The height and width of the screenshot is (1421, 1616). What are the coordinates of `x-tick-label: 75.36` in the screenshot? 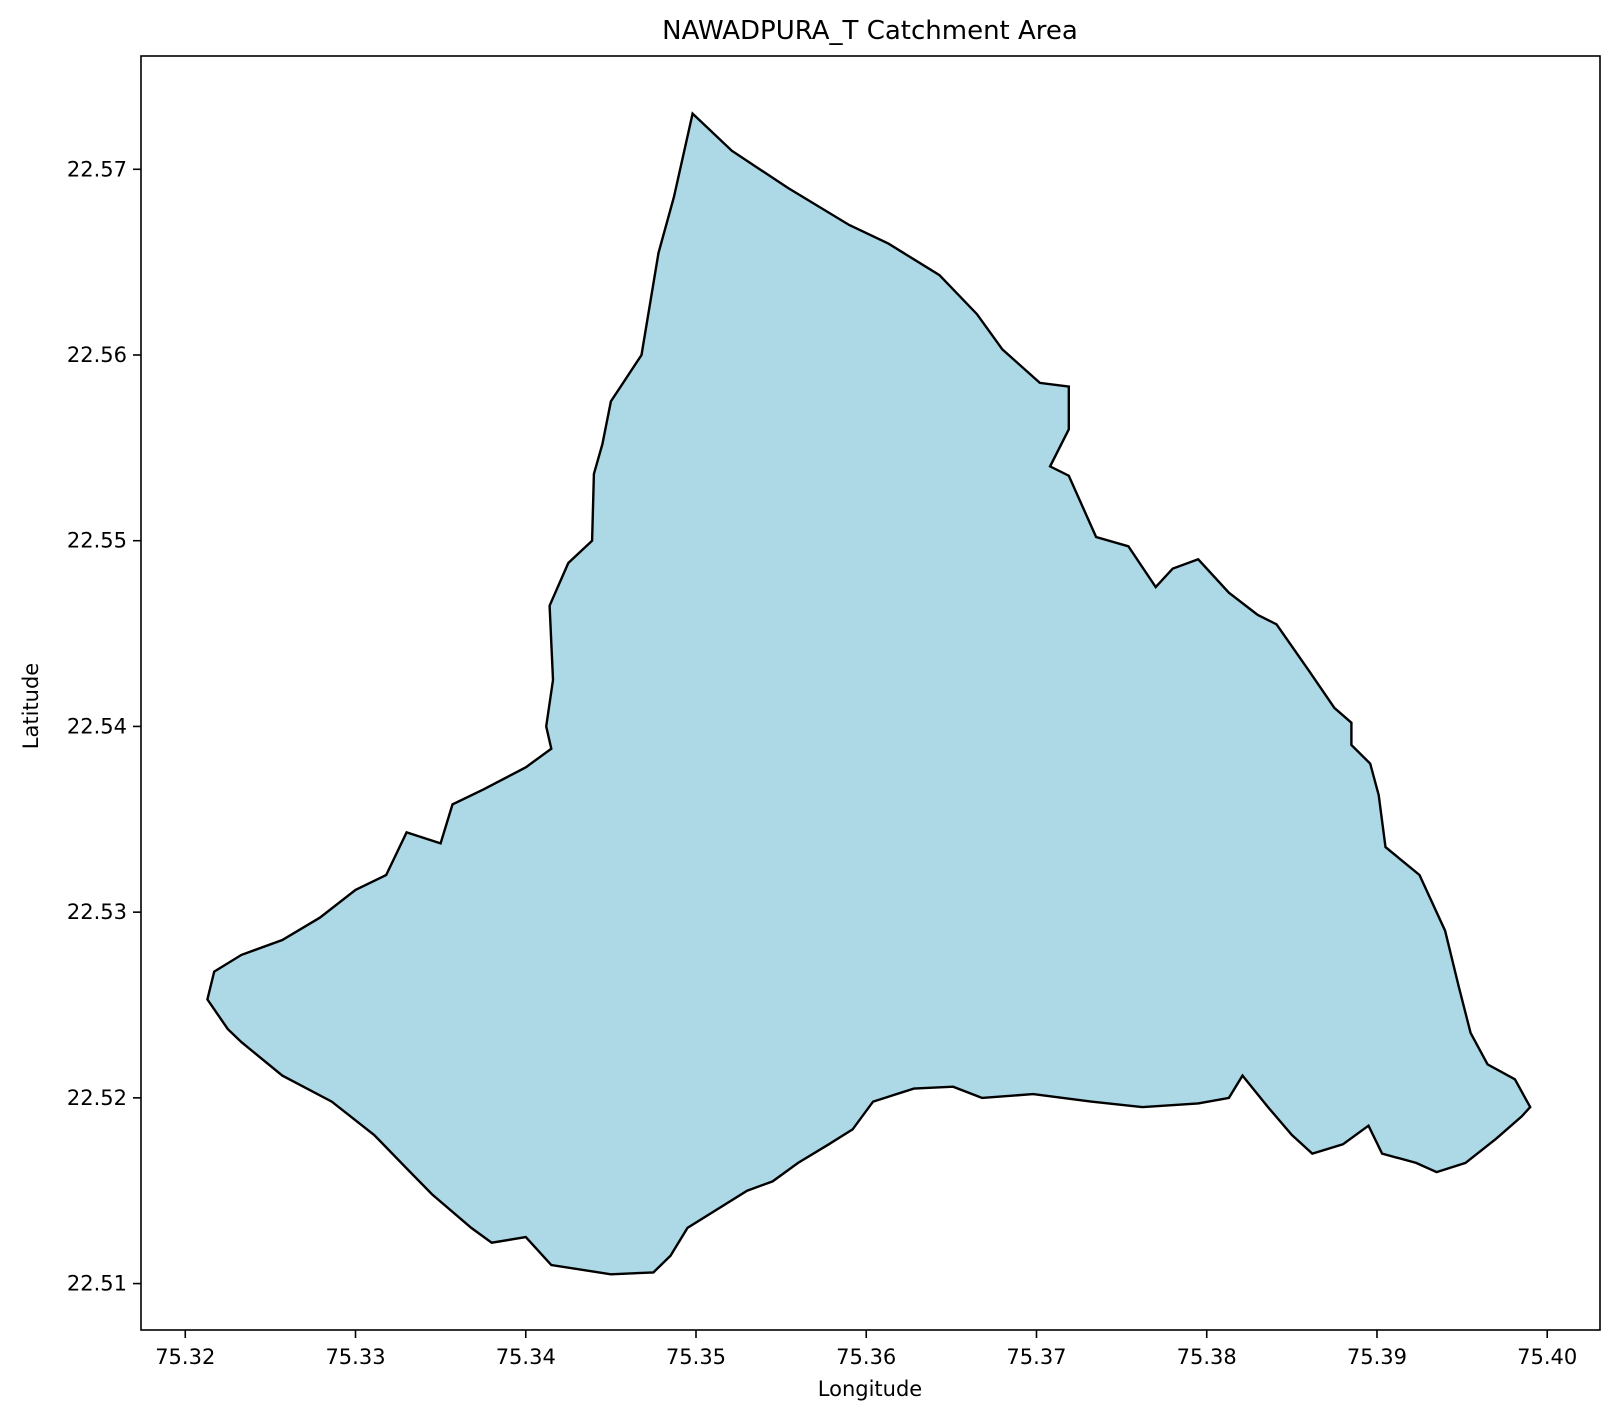 It's located at (866, 1357).